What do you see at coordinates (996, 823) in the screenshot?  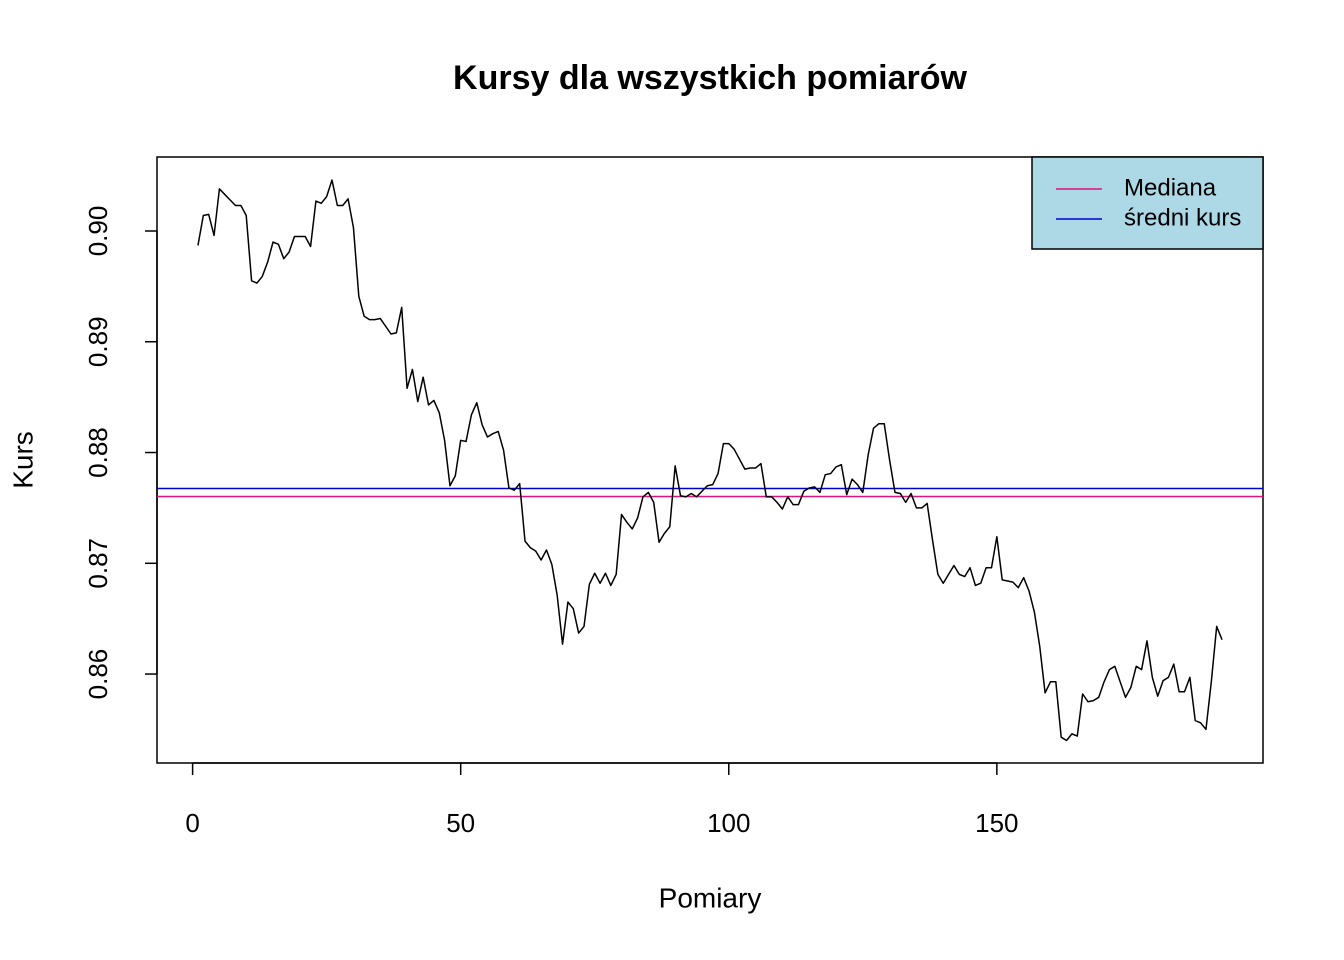 I see `x-tick-label: 150` at bounding box center [996, 823].